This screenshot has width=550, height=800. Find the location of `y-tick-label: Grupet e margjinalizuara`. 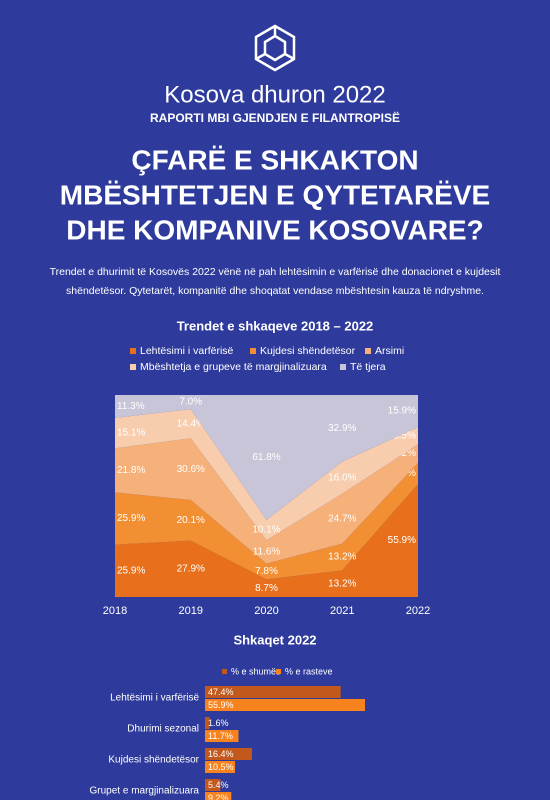

y-tick-label: Grupet e margjinalizuara is located at coordinates (145, 791).